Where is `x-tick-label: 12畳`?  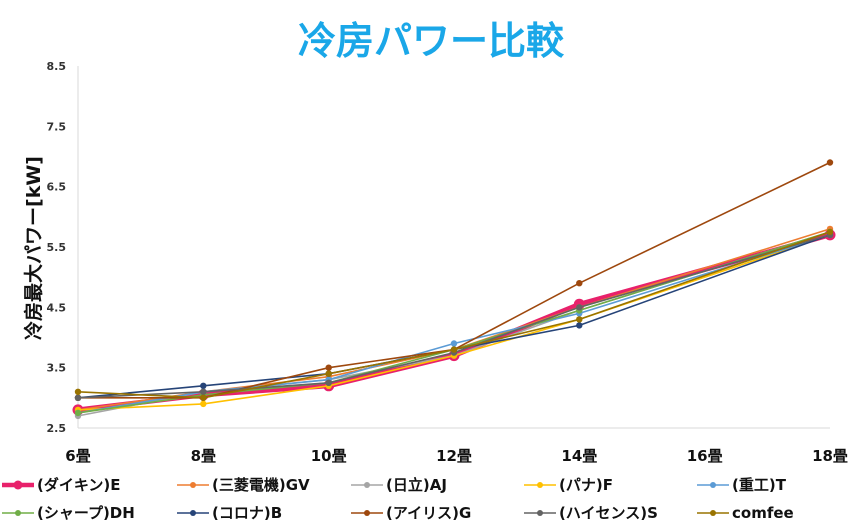 x-tick-label: 12畳 is located at coordinates (454, 456).